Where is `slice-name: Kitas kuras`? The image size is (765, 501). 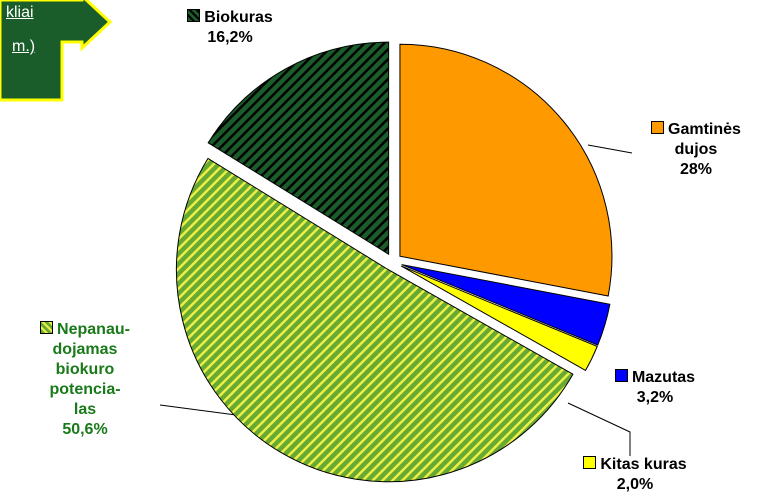
slice-name: Kitas kuras is located at coordinates (643, 464).